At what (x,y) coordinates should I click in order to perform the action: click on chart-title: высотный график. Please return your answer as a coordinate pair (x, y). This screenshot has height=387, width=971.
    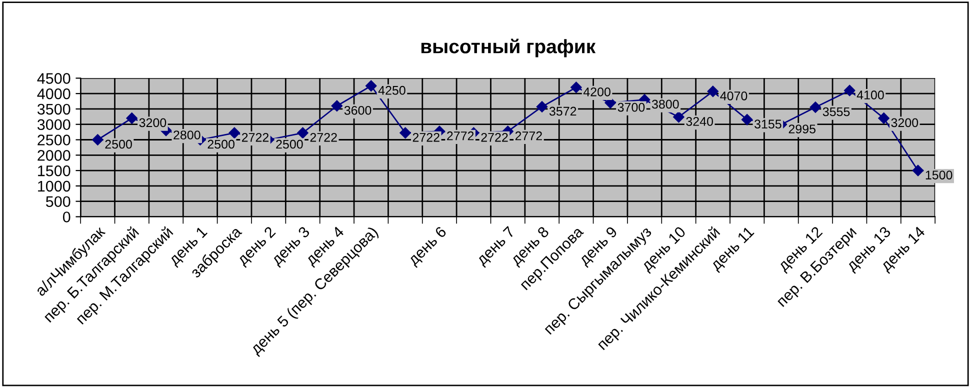
    Looking at the image, I should click on (508, 48).